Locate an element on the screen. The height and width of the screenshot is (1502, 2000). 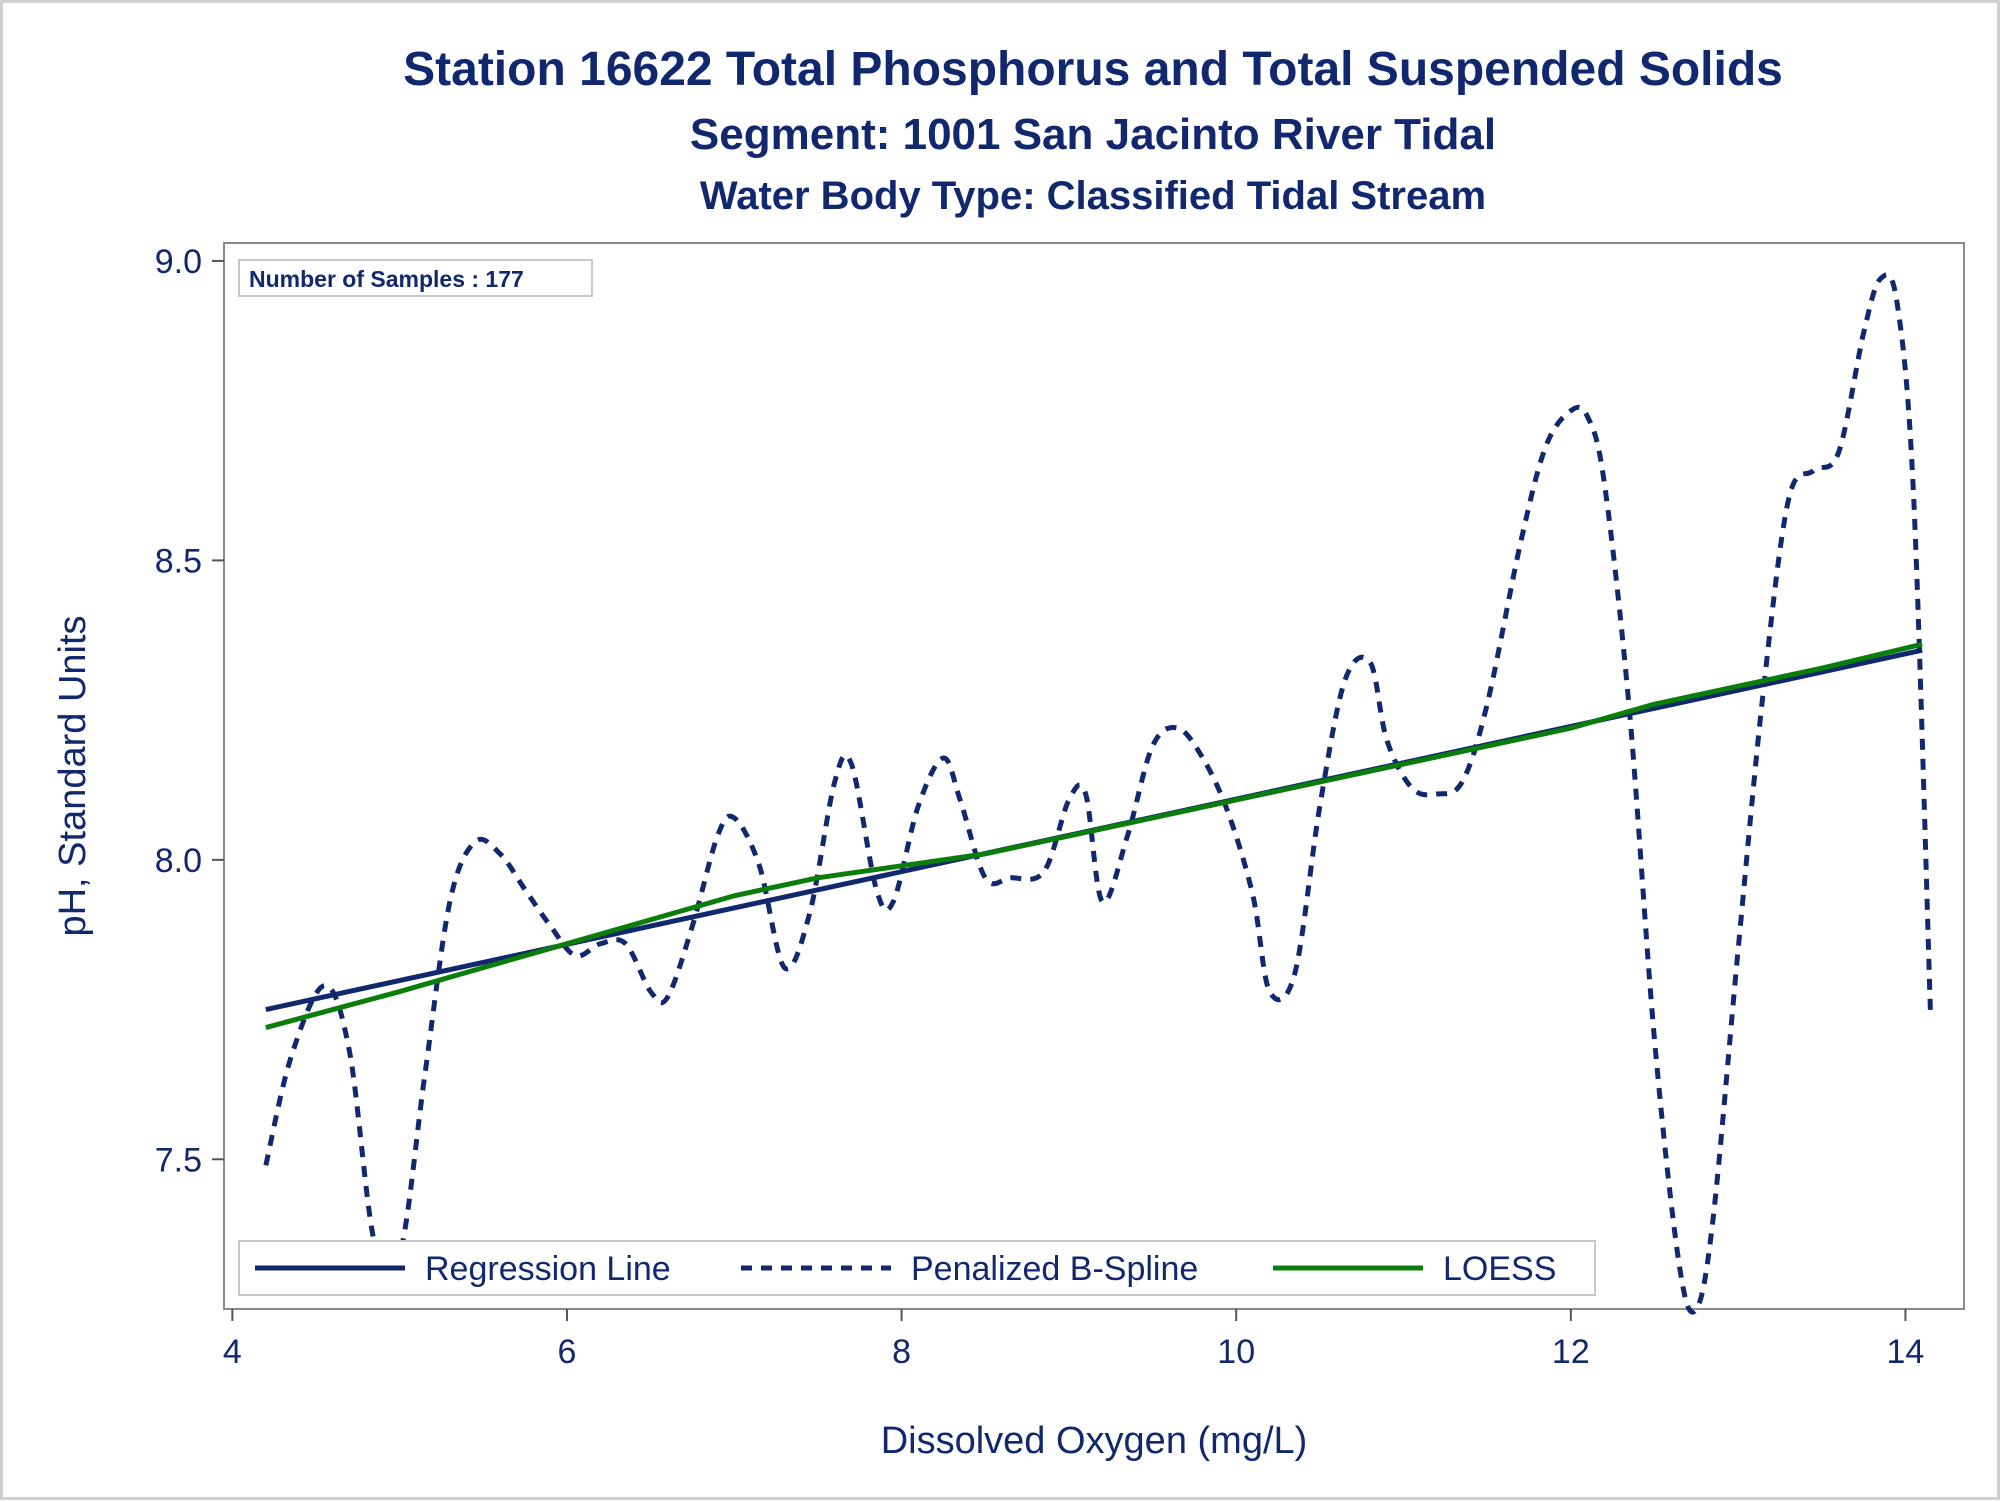
x-tick-label: 4 is located at coordinates (232, 1352).